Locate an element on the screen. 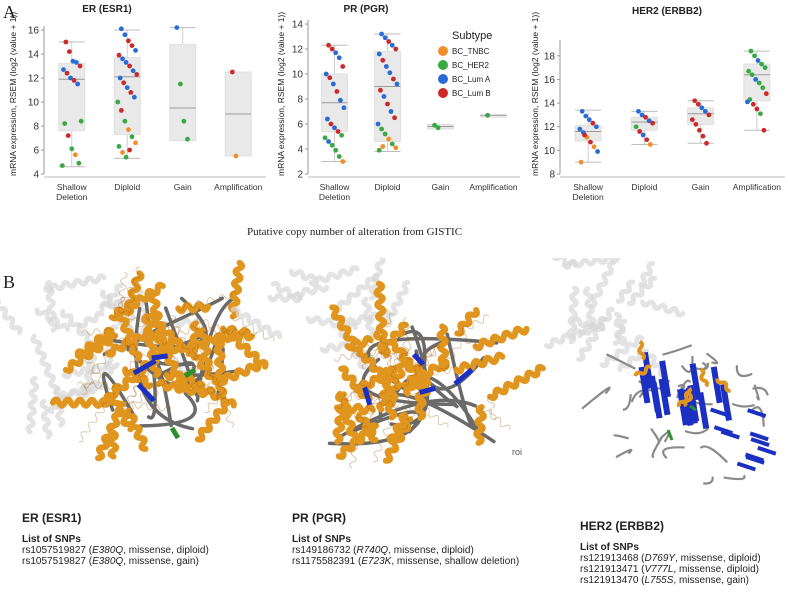 The image size is (788, 599). x-category-label: Gain is located at coordinates (183, 187).